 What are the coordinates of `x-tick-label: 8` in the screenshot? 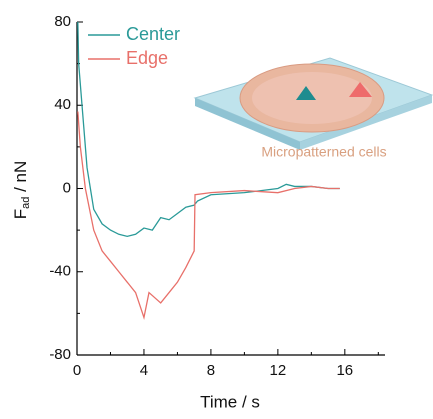 It's located at (211, 370).